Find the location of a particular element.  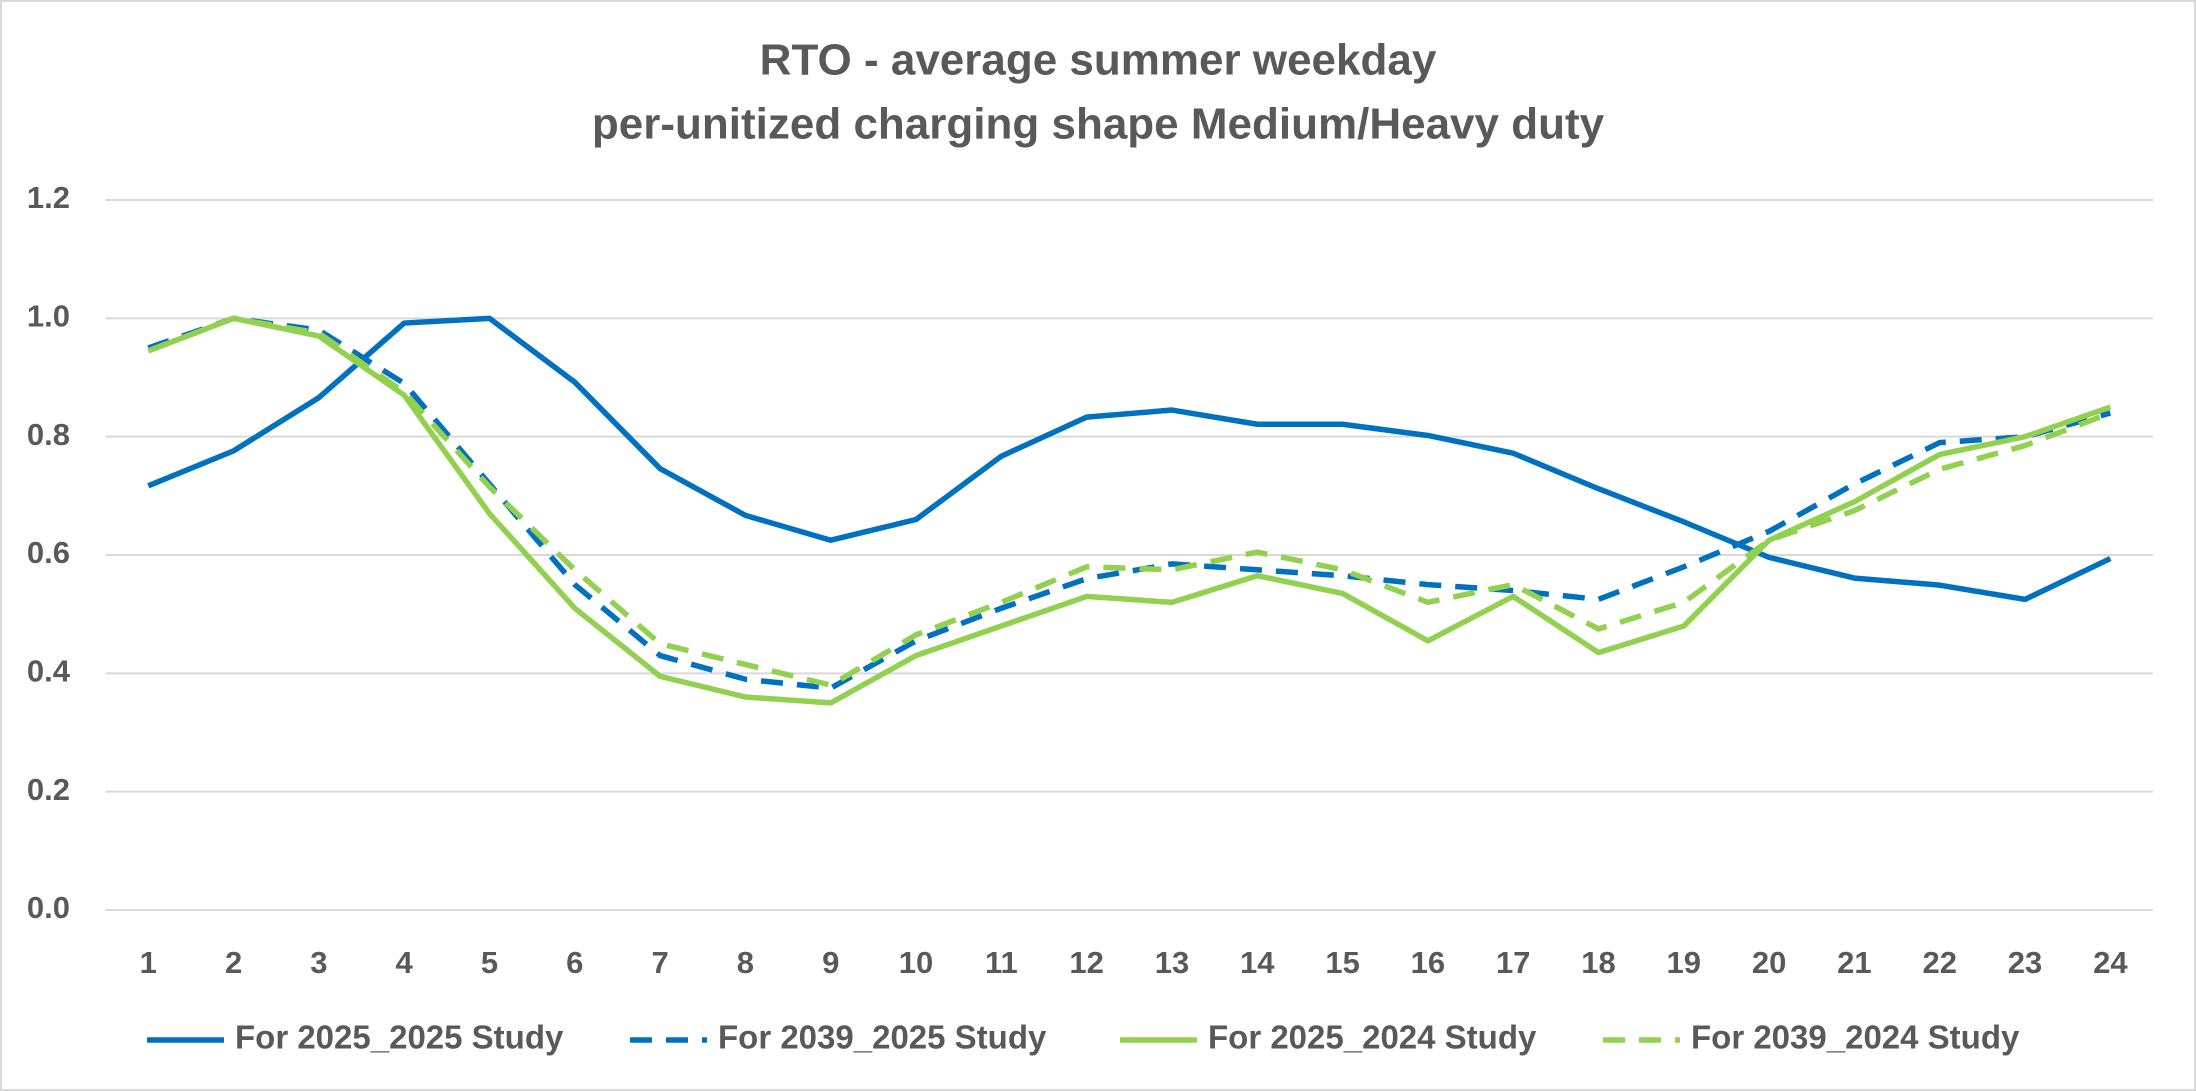

x-tick-label: 14 is located at coordinates (1257, 962).